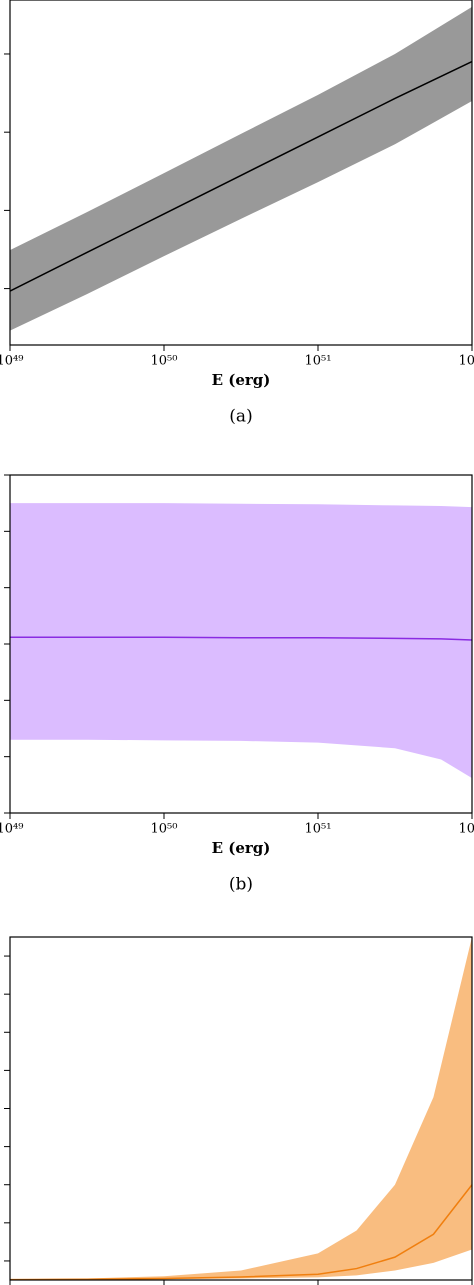 This screenshot has height=1285, width=474. I want to click on panel-caption: (b), so click(241, 885).